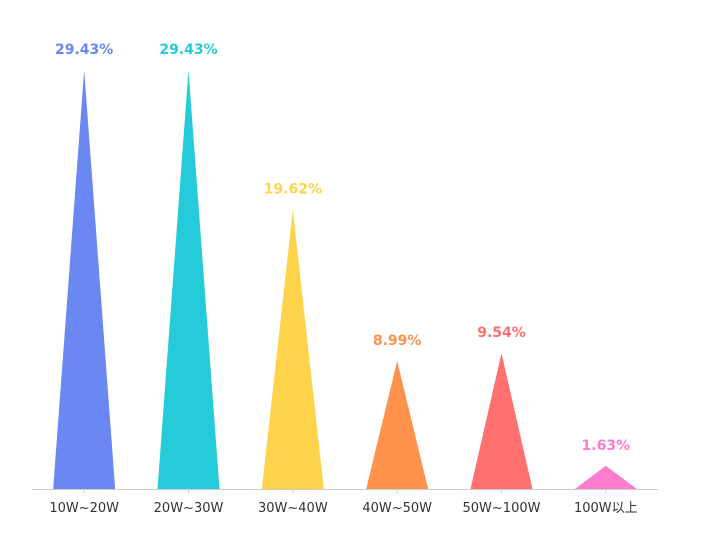 The image size is (724, 546). Describe the element at coordinates (293, 508) in the screenshot. I see `x-tick-label-3: 30W~40W` at that location.